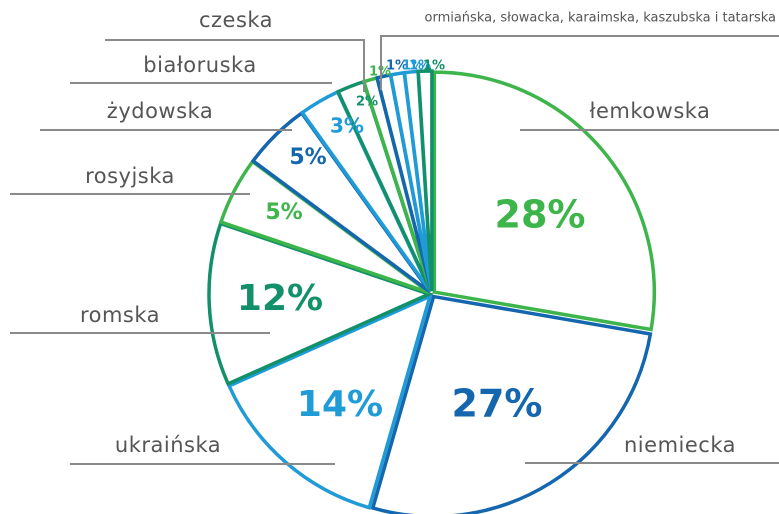  I want to click on category-label: czeska, so click(236, 20).